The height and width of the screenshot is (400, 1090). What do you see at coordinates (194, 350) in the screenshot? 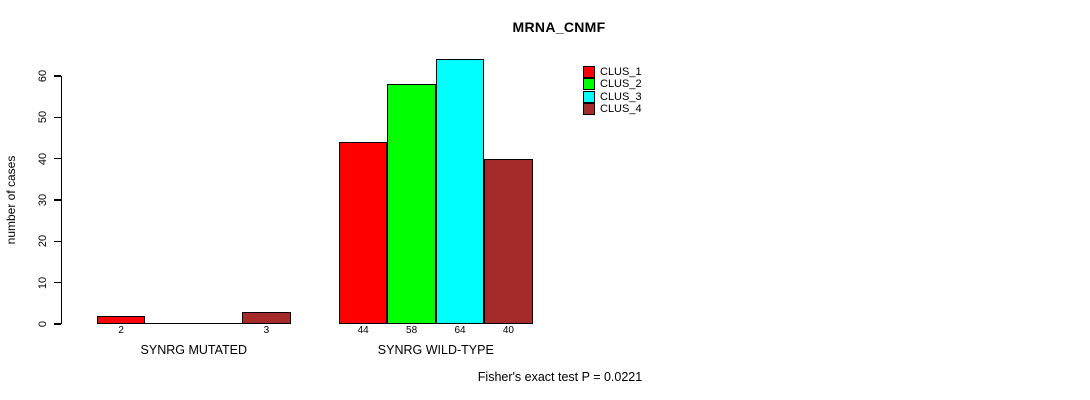
I see `group-label: SYNRG MUTATED` at bounding box center [194, 350].